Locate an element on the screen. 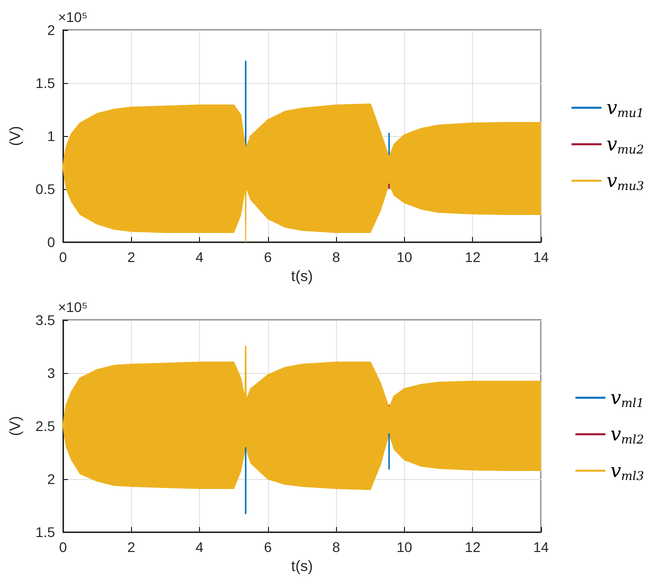 This screenshot has height=580, width=657. y-tick-label: 1 is located at coordinates (51, 136).